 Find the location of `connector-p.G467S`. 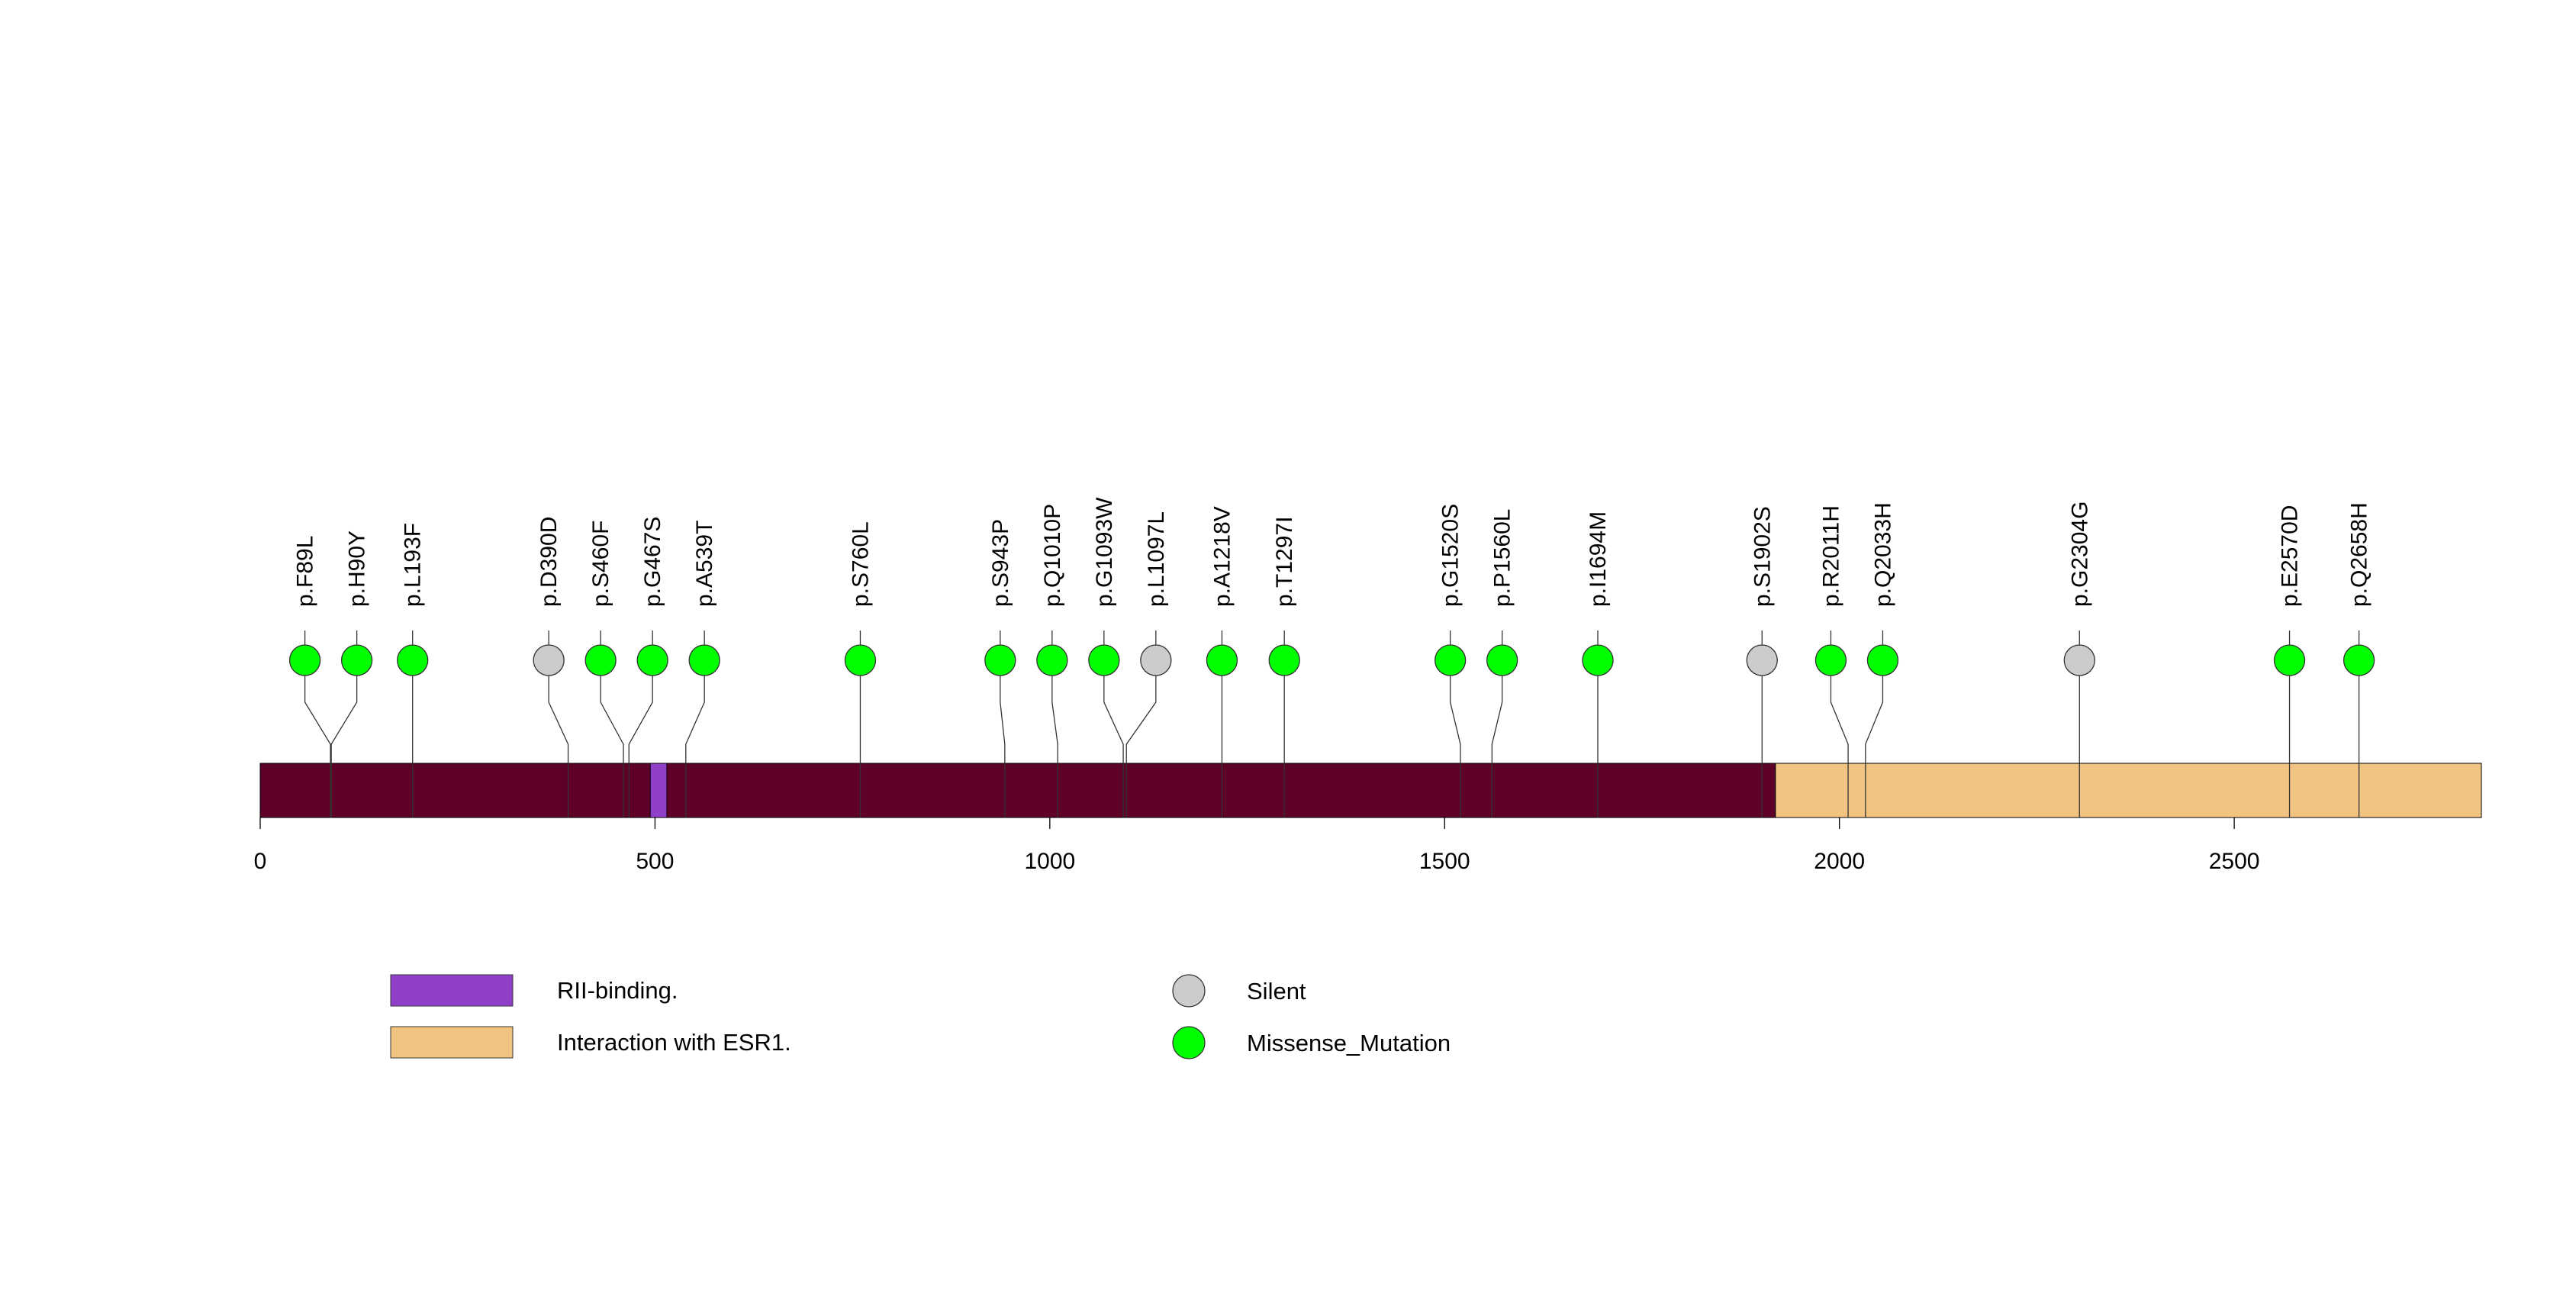

connector-p.G467S is located at coordinates (640, 739).